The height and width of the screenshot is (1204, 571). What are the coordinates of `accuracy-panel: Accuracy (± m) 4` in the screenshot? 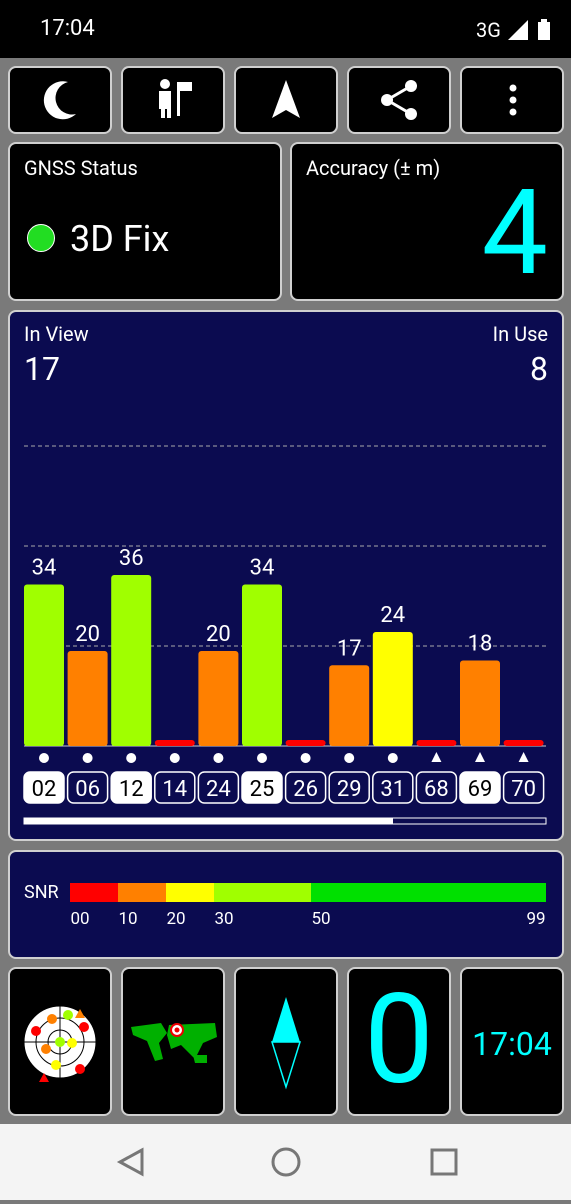 It's located at (427, 221).